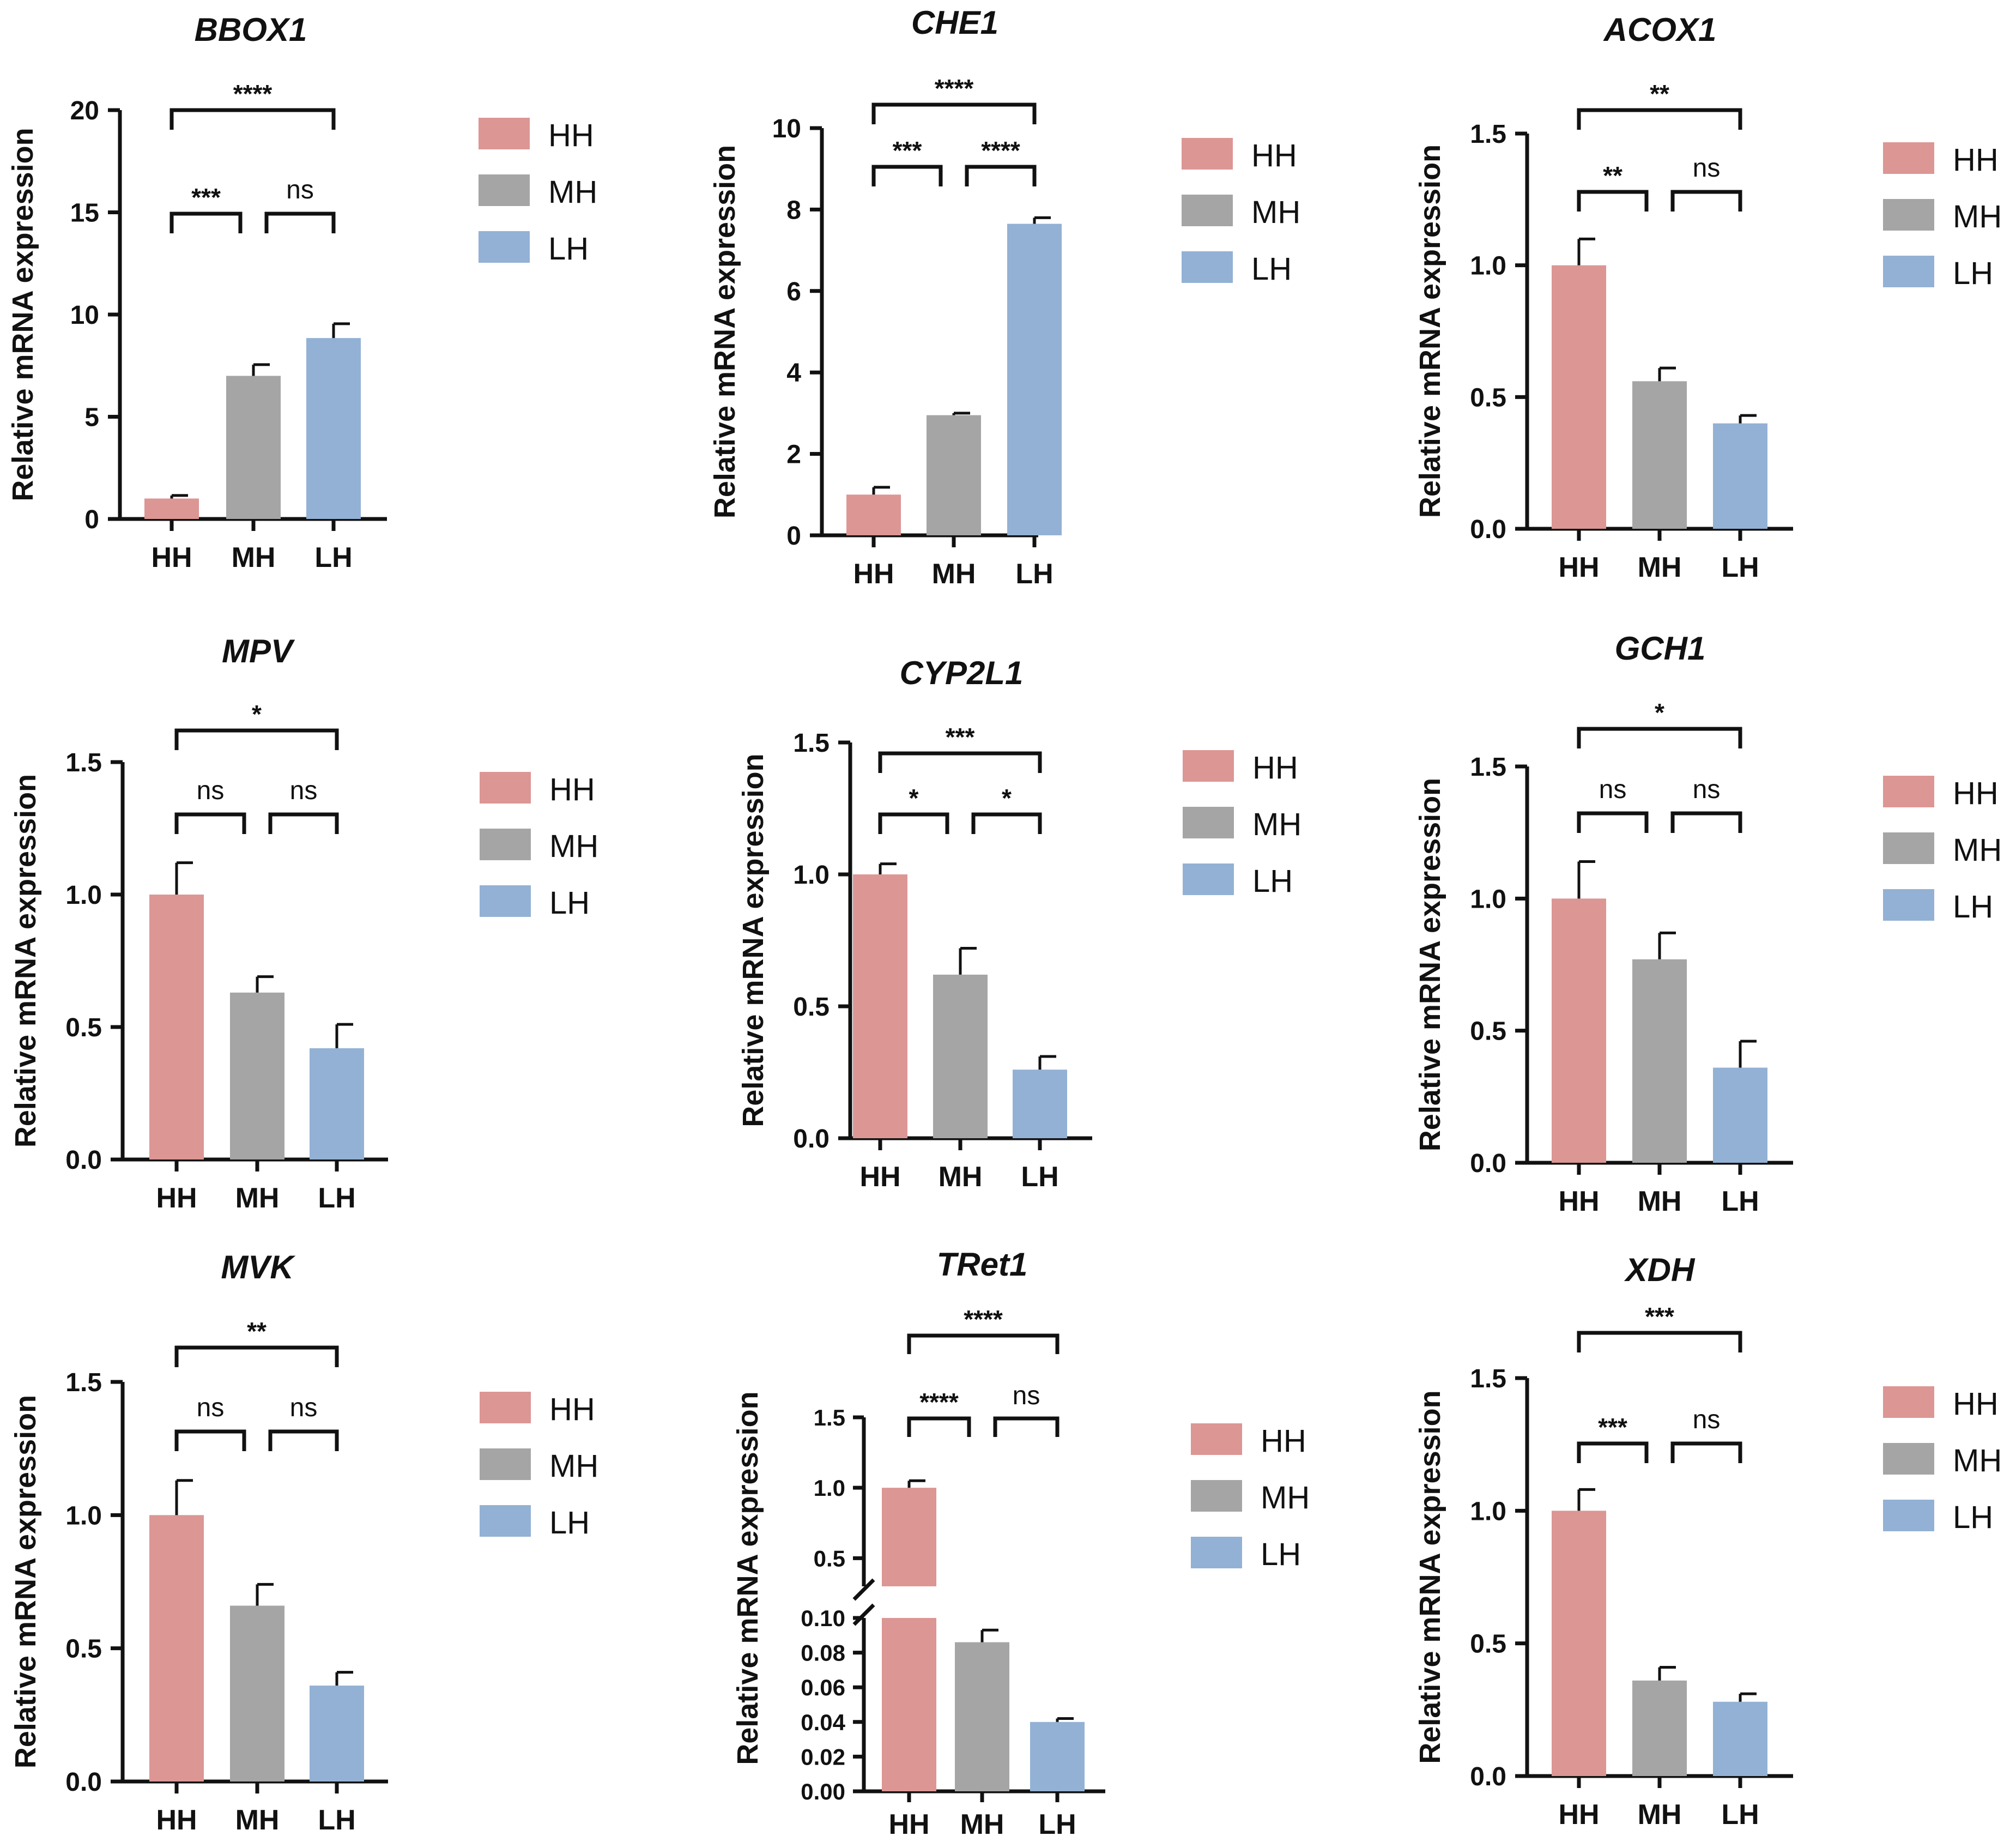 The width and height of the screenshot is (2010, 1848). What do you see at coordinates (251, 30) in the screenshot?
I see `panel-title: BBOX1` at bounding box center [251, 30].